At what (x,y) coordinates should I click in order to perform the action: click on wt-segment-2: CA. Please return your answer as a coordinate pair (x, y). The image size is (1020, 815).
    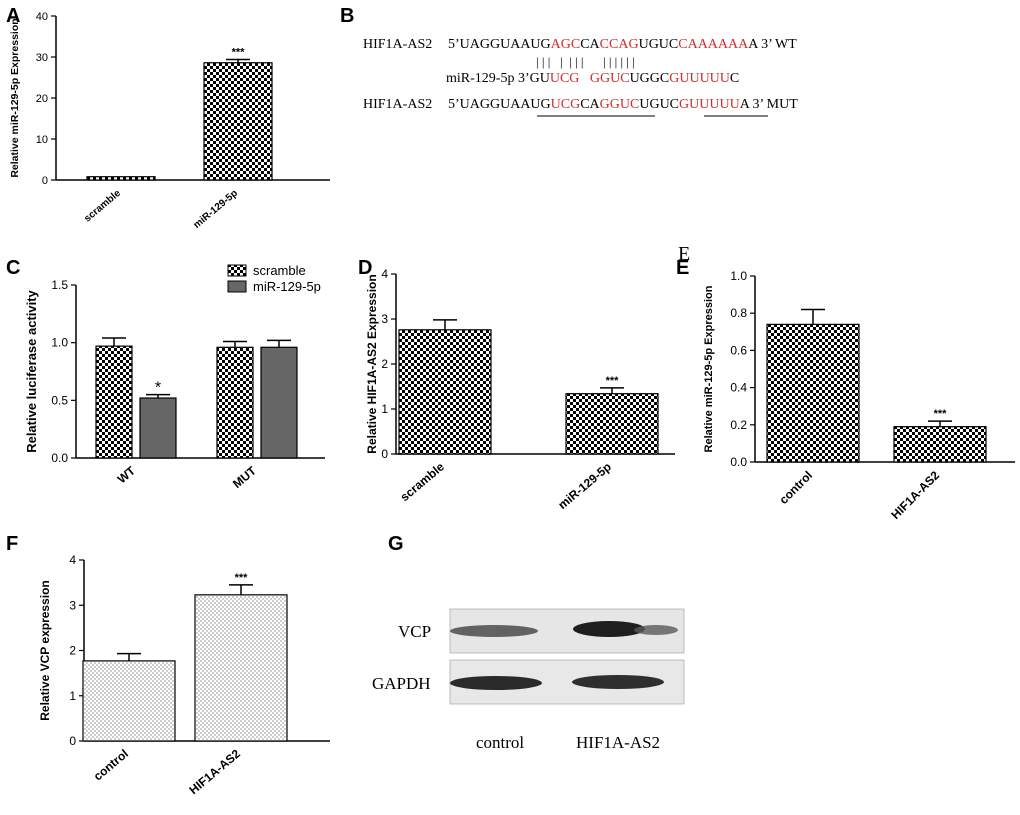
    Looking at the image, I should click on (590, 44).